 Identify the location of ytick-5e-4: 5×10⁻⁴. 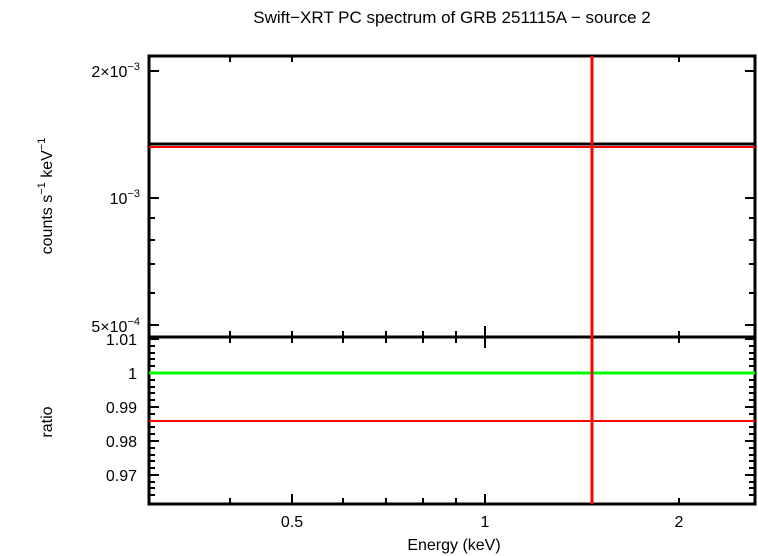
(115, 326).